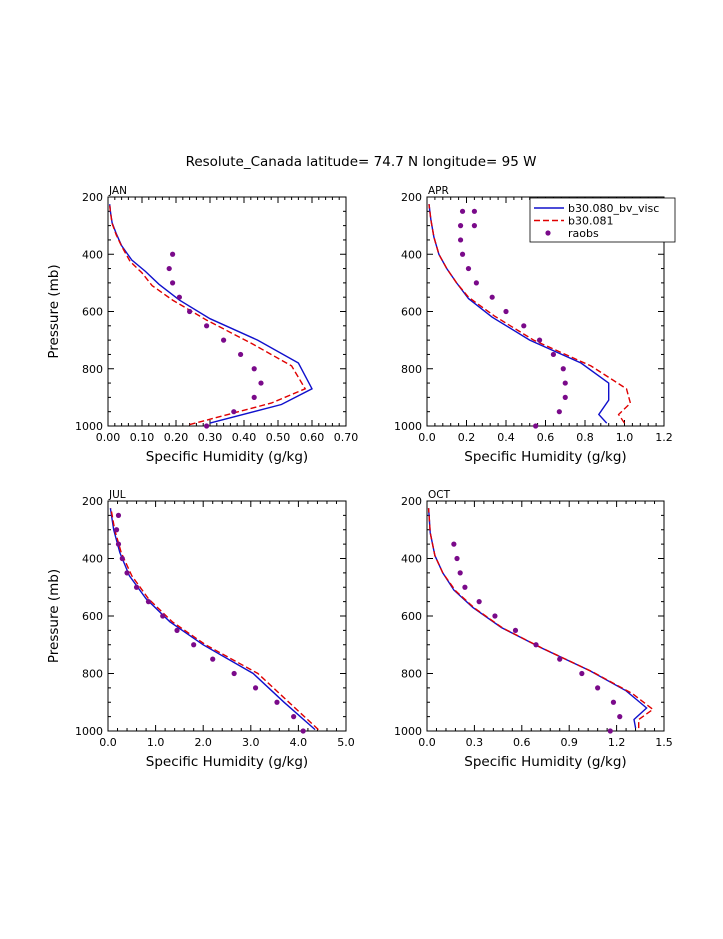 Image resolution: width=723 pixels, height=939 pixels. Describe the element at coordinates (411, 616) in the screenshot. I see `y-tick-label-oct: 600` at that location.